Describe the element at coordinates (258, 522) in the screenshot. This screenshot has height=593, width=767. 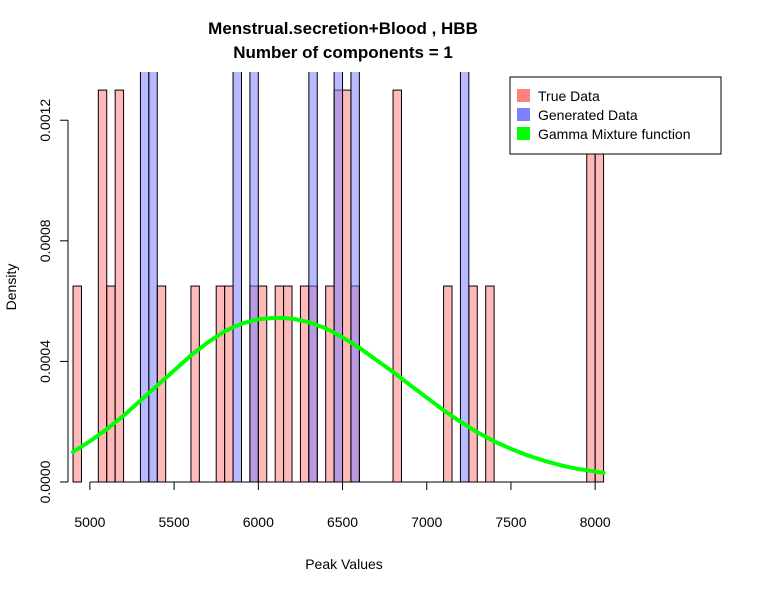
I see `x-tick-label: 6000` at that location.